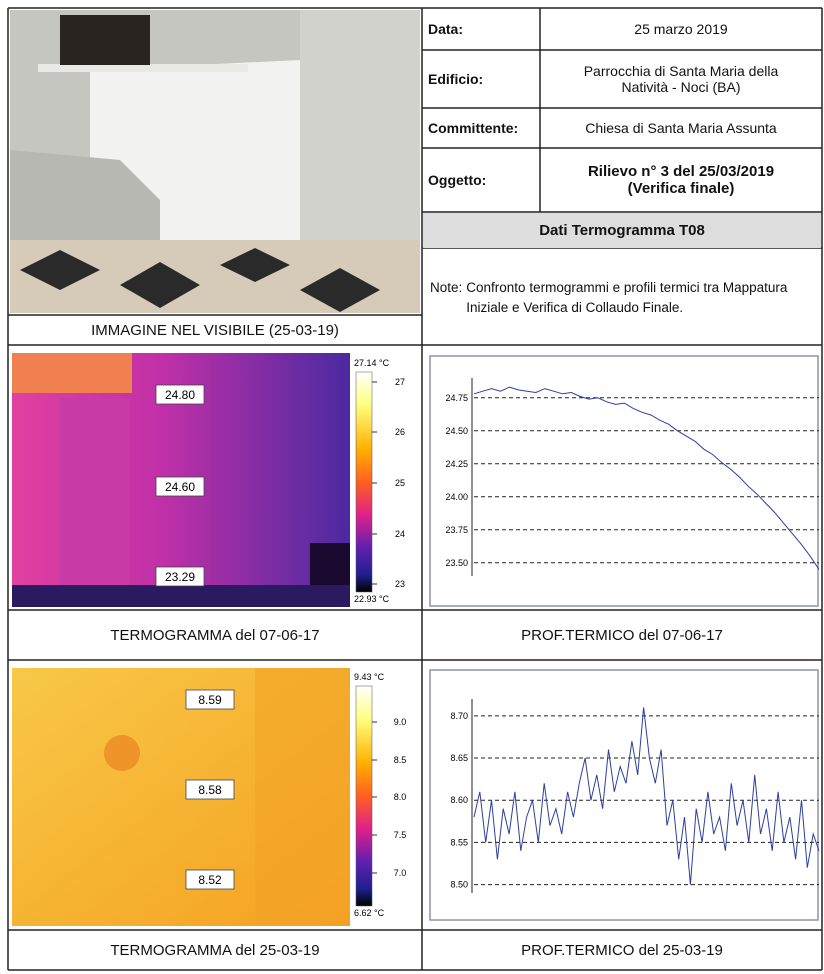 The width and height of the screenshot is (824, 974). What do you see at coordinates (372, 363) in the screenshot?
I see `scale-max: 27.14 °C` at bounding box center [372, 363].